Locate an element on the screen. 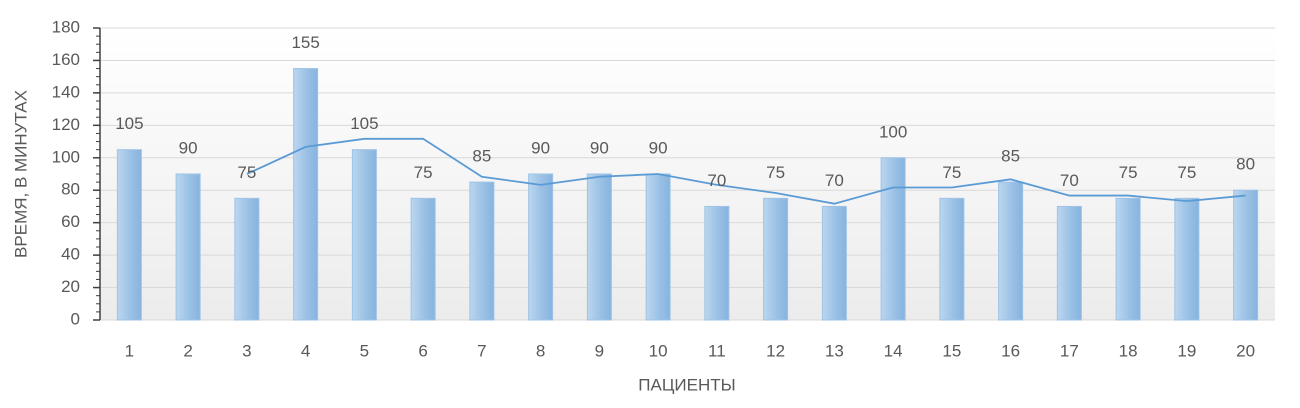  x-tick-label: 7 is located at coordinates (481, 350).